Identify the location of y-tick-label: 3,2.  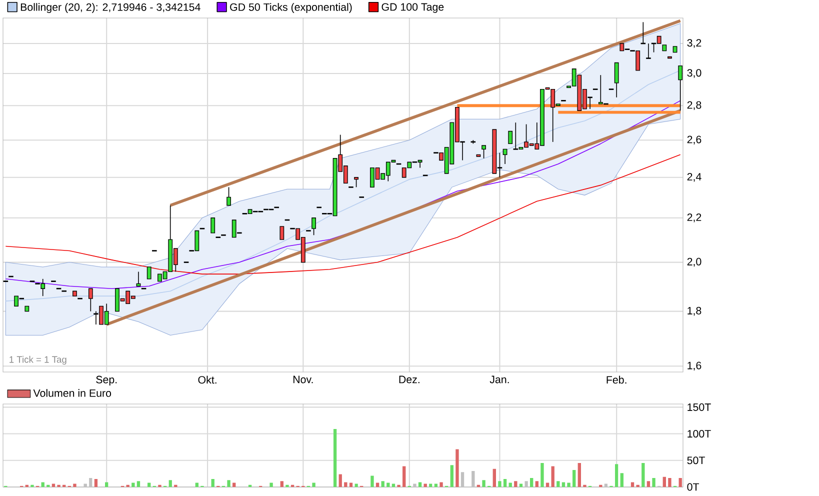
(694, 43).